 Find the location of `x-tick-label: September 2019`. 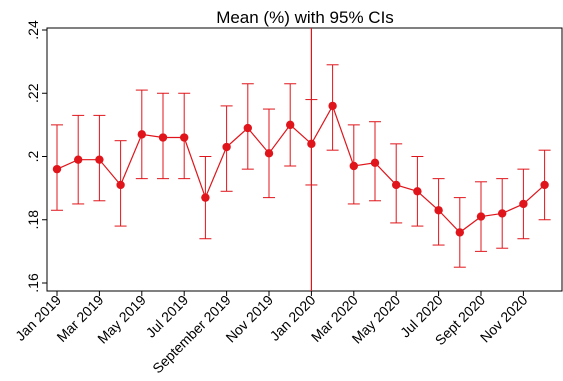

x-tick-label: September 2019 is located at coordinates (191, 334).